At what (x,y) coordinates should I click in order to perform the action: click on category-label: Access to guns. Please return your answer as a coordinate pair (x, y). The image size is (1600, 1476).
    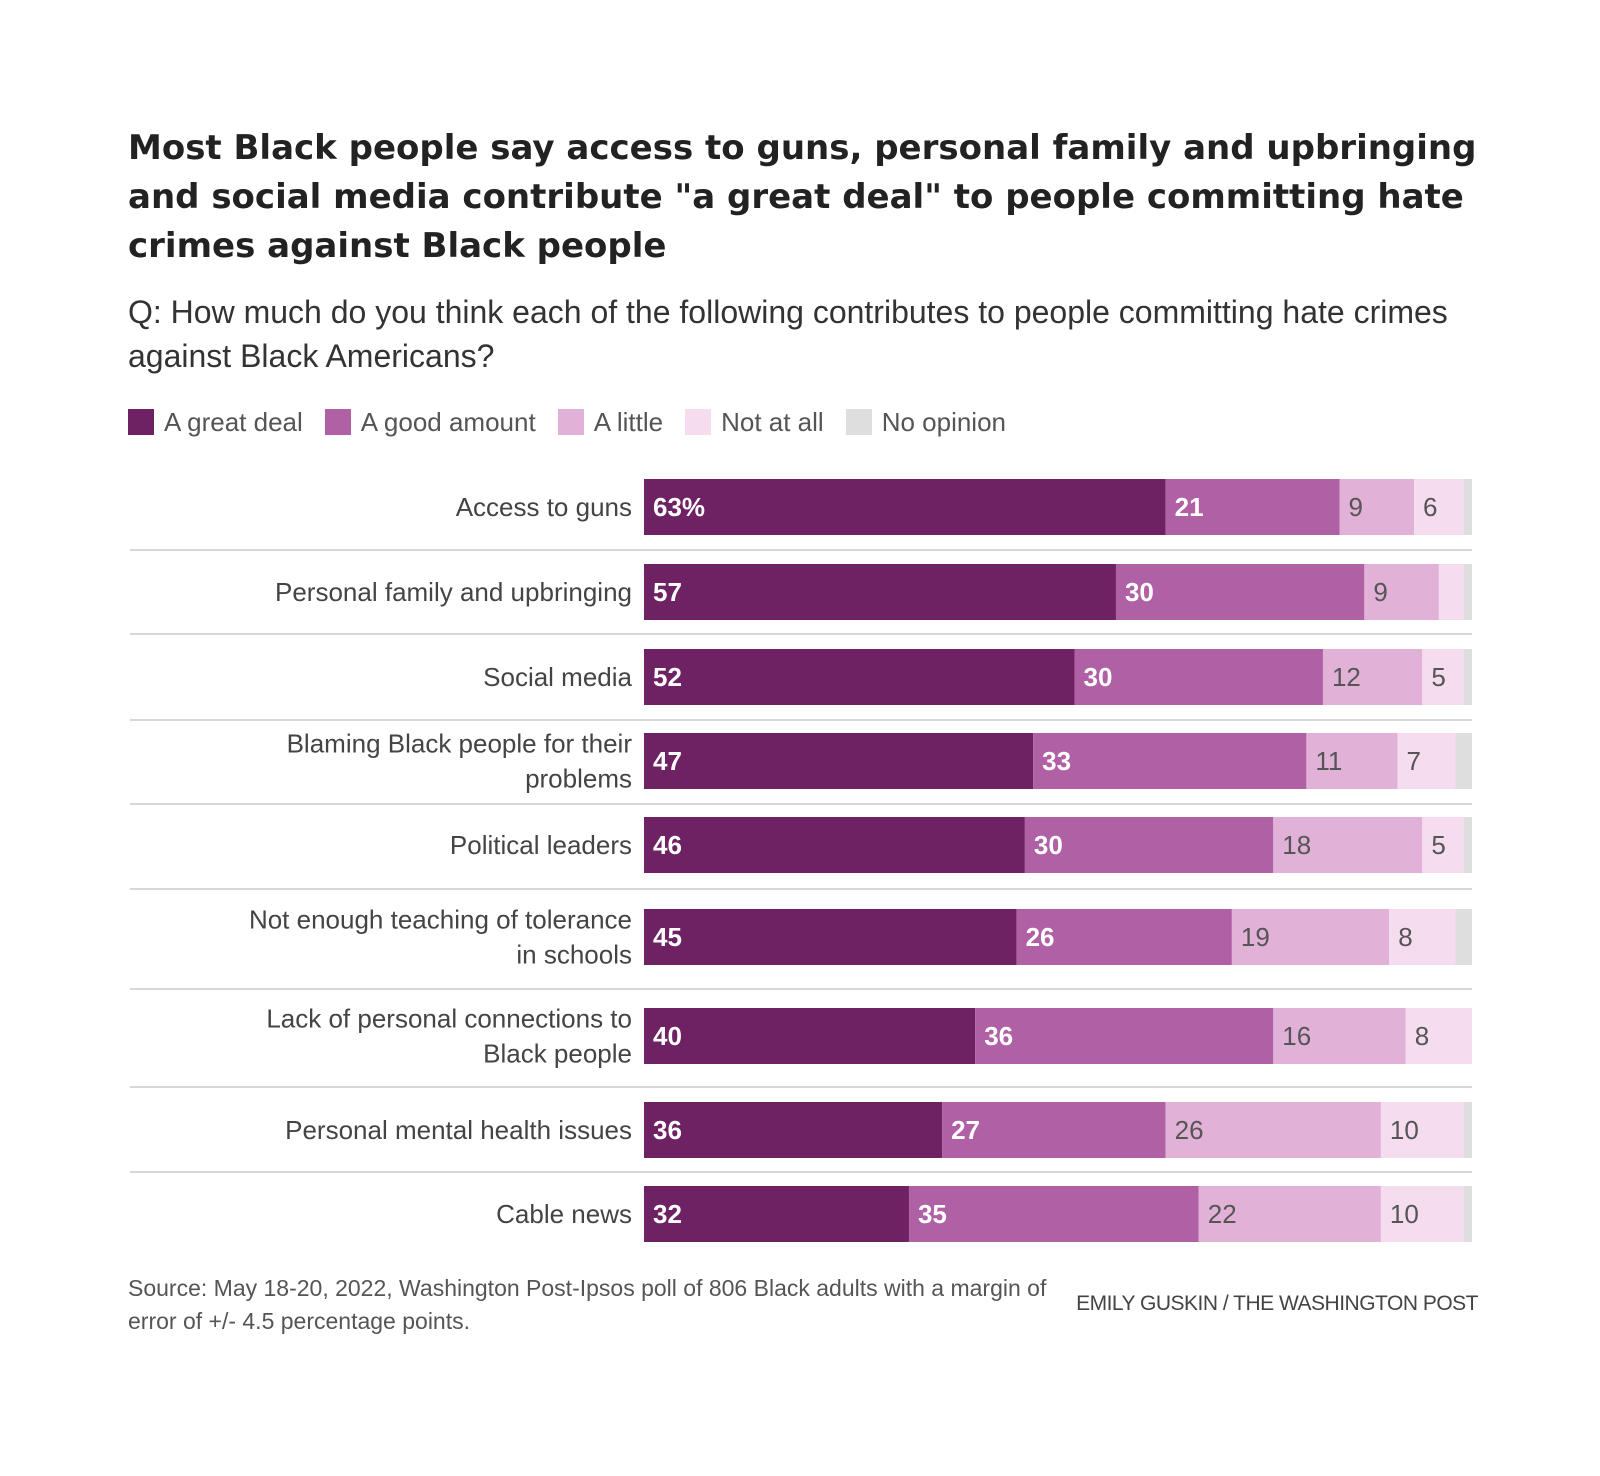
    Looking at the image, I should click on (544, 507).